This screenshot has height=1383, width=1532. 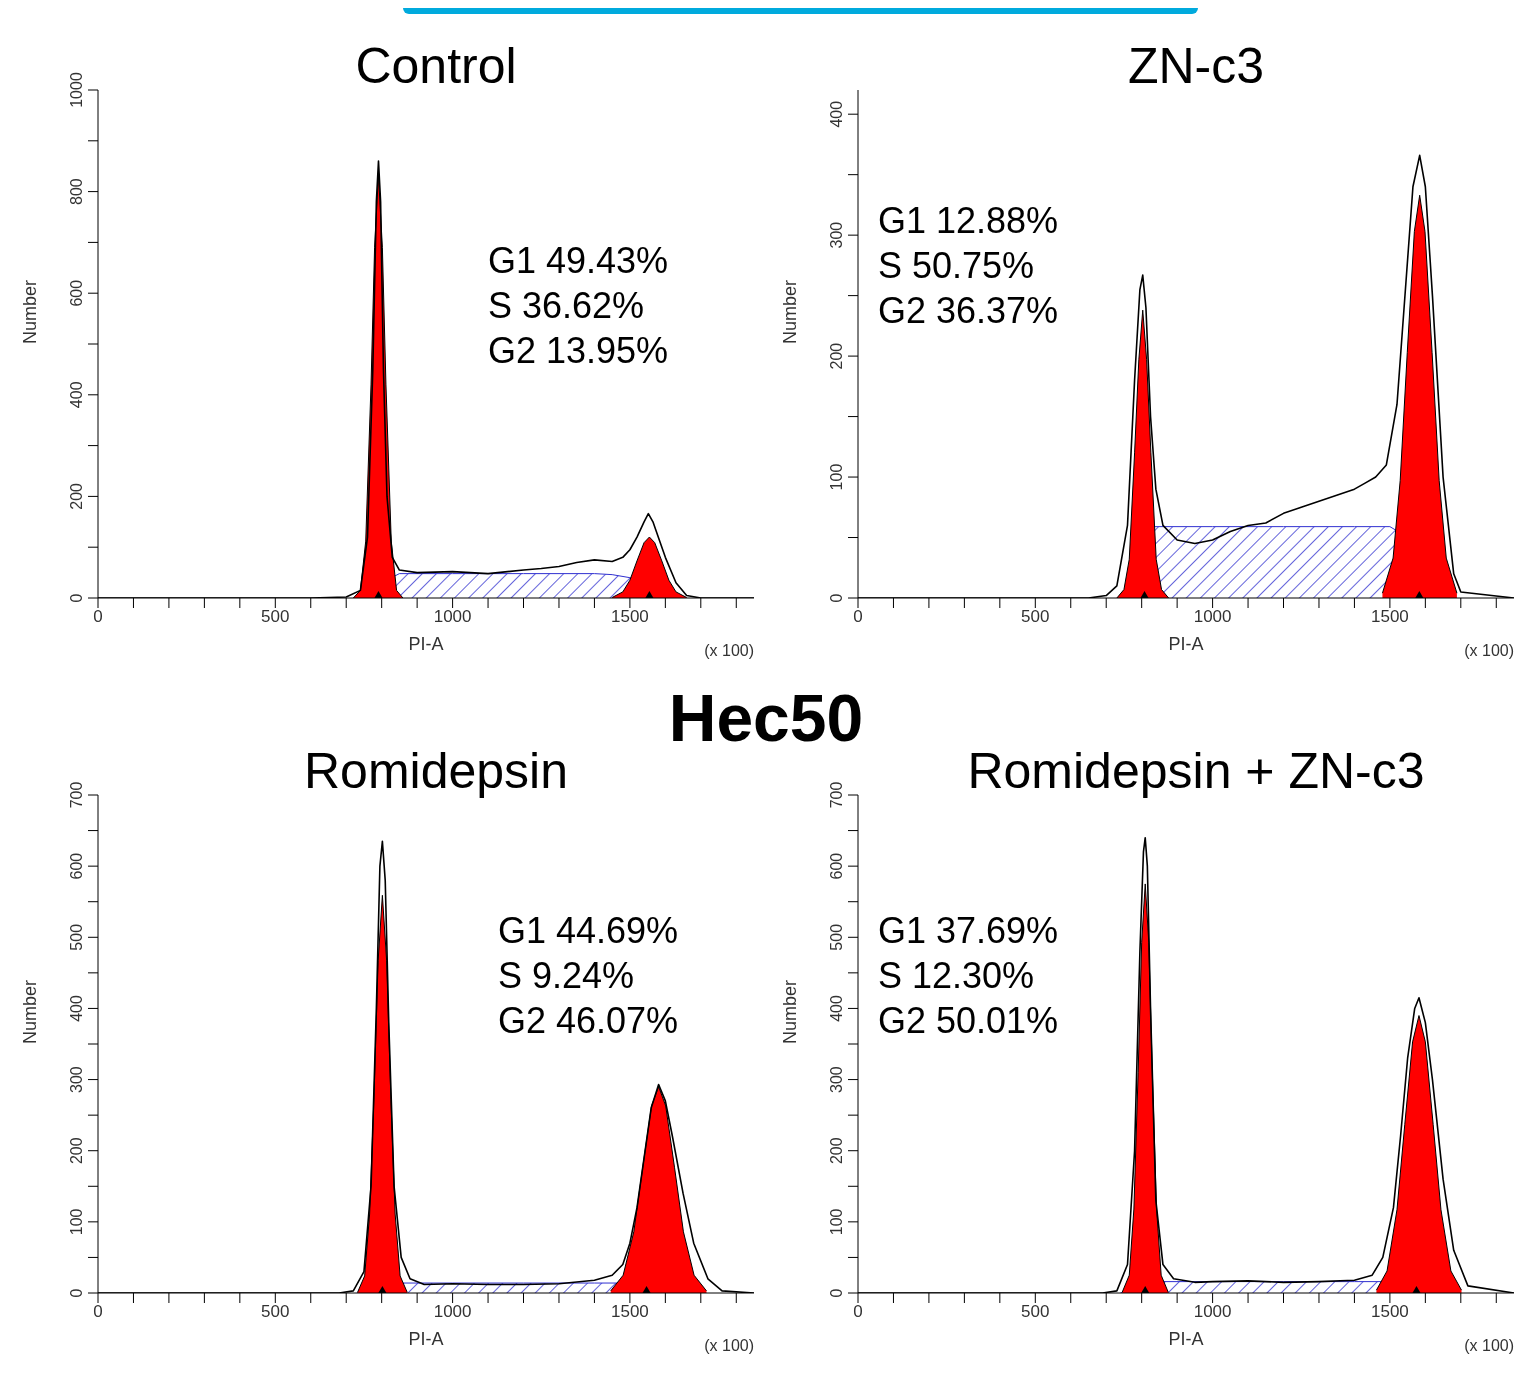 What do you see at coordinates (76, 90) in the screenshot?
I see `y-tick-label: 1000` at bounding box center [76, 90].